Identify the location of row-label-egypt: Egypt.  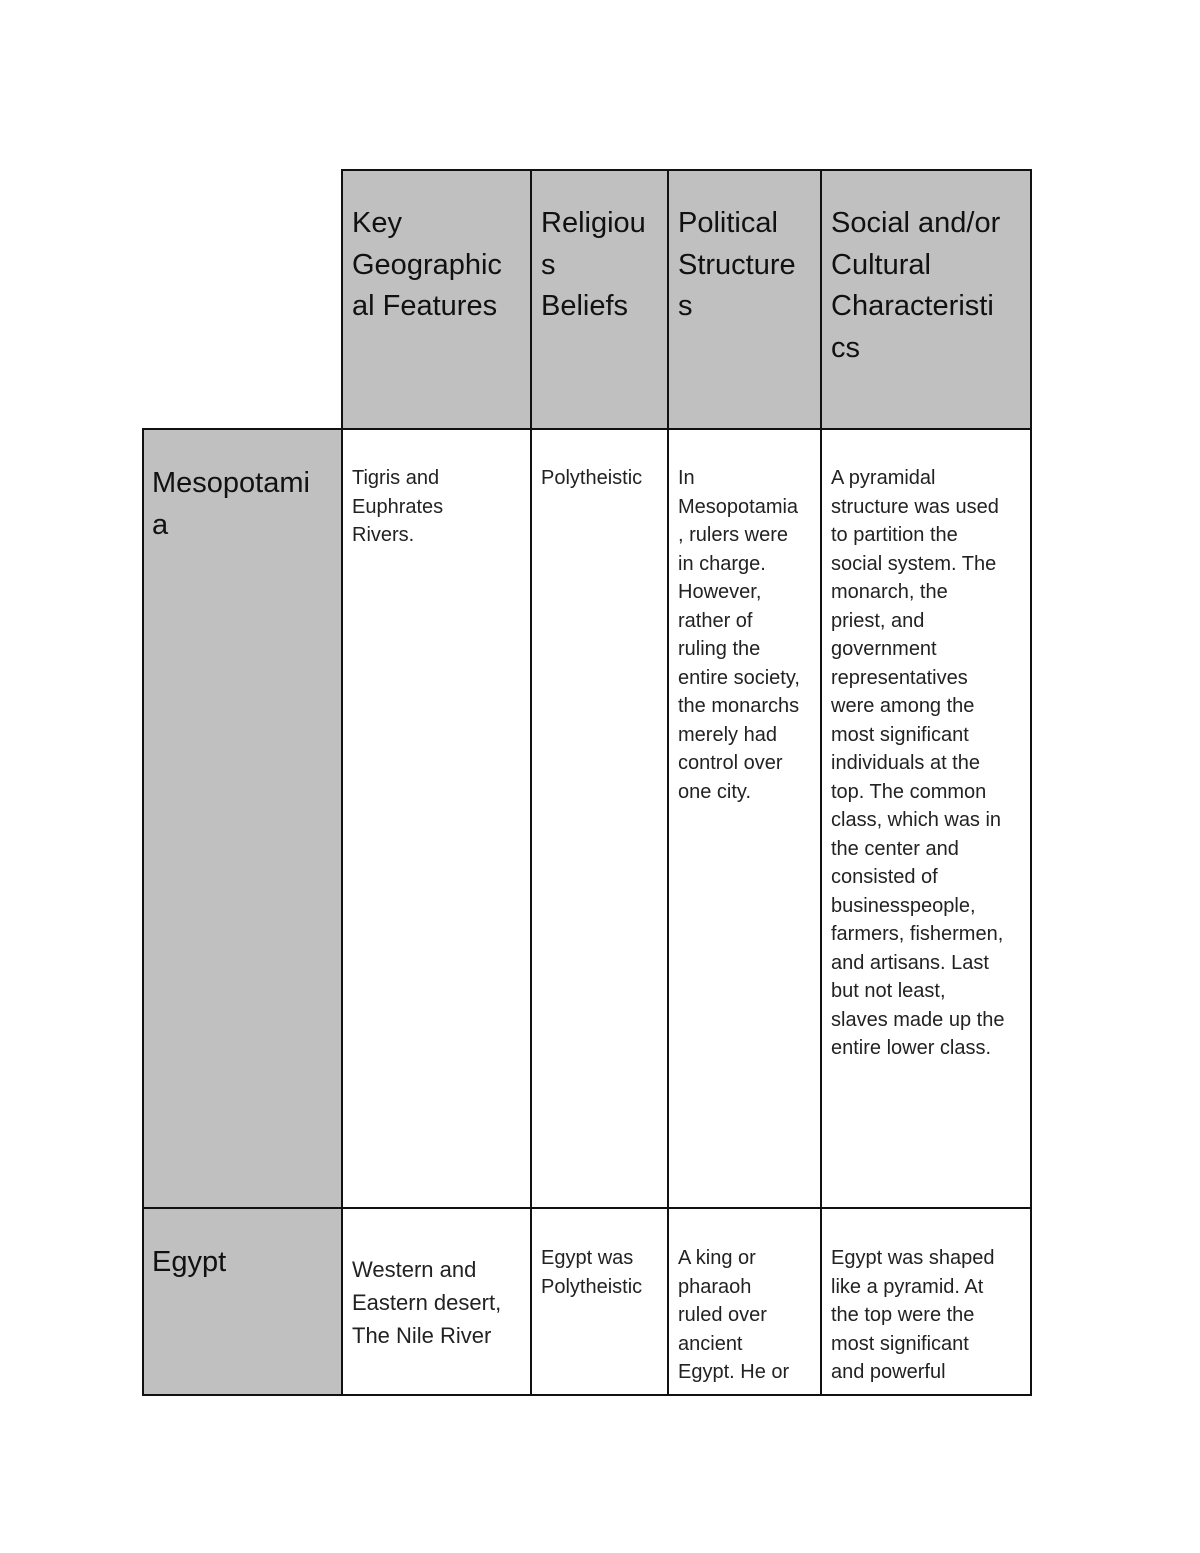
(189, 1262).